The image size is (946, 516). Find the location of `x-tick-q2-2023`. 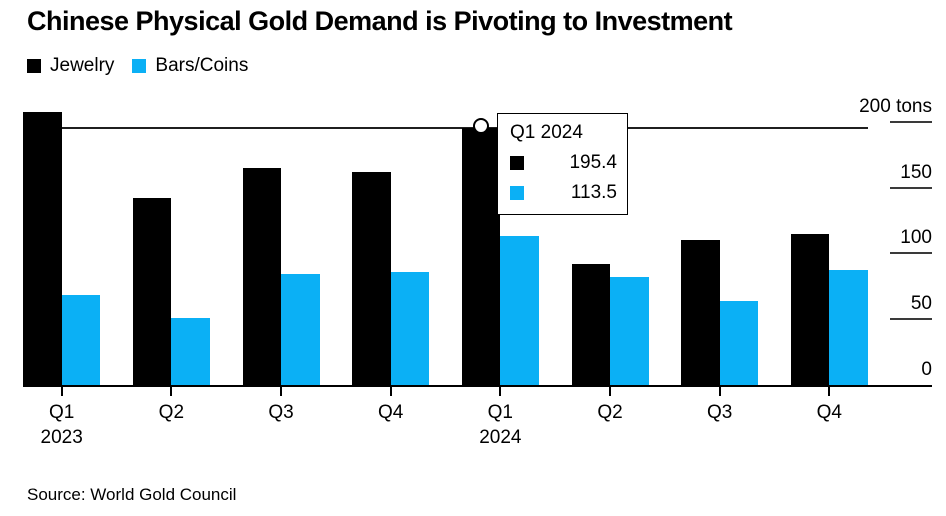

x-tick-q2-2023 is located at coordinates (171, 391).